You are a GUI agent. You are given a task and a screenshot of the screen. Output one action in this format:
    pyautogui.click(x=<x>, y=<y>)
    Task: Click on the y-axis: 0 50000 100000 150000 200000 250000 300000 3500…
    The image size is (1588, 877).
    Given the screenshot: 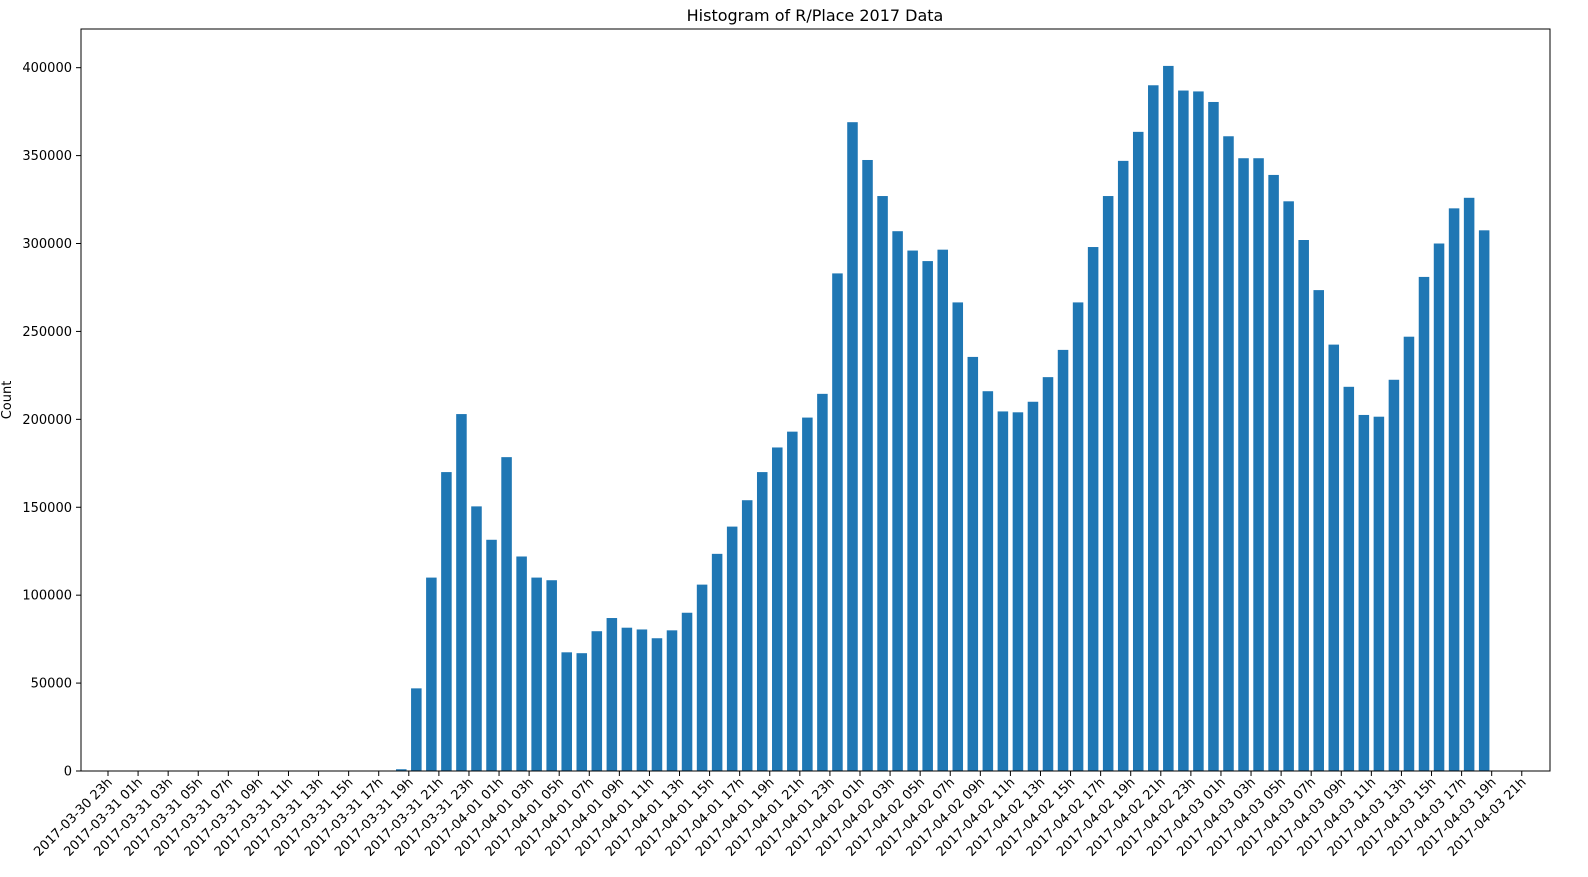 What is the action you would take?
    pyautogui.click(x=51, y=420)
    